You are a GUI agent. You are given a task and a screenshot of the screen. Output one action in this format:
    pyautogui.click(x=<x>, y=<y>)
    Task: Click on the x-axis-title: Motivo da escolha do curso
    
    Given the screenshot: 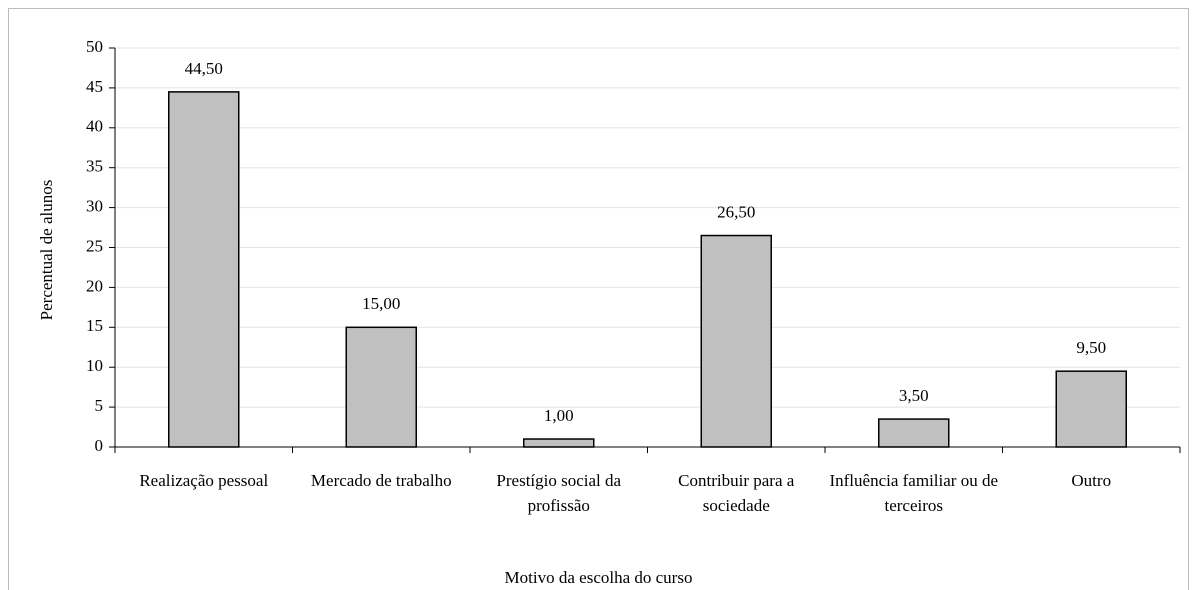 What is the action you would take?
    pyautogui.click(x=598, y=577)
    